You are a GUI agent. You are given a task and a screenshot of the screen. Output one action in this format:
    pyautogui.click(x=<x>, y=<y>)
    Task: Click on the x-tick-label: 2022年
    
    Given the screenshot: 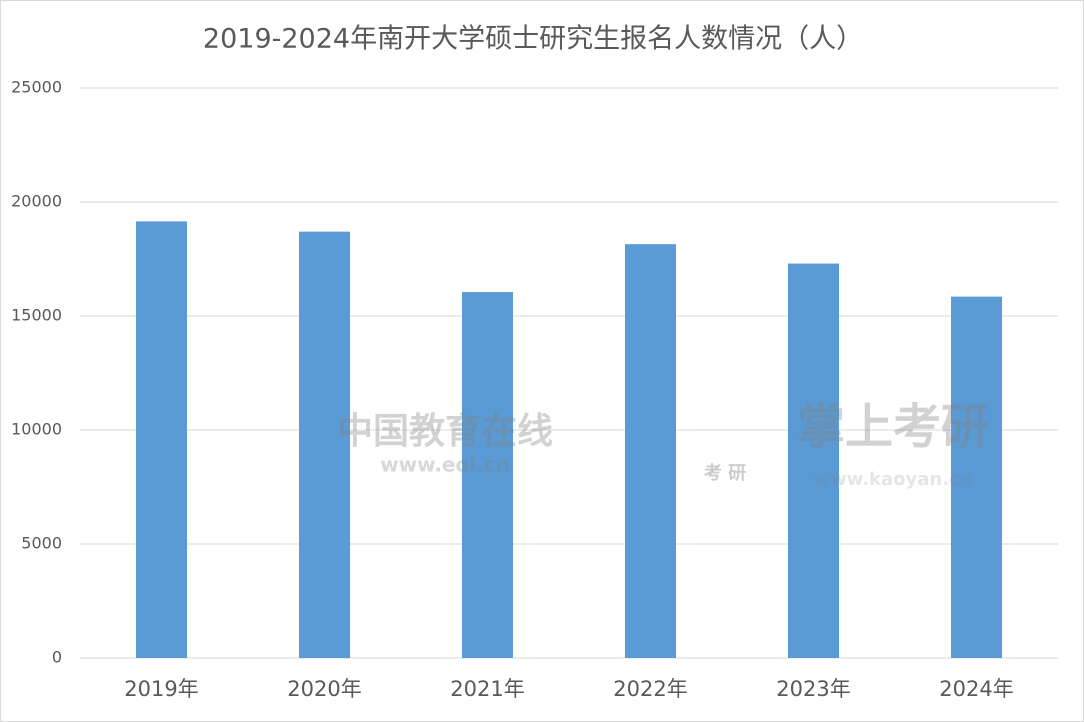 What is the action you would take?
    pyautogui.click(x=650, y=689)
    